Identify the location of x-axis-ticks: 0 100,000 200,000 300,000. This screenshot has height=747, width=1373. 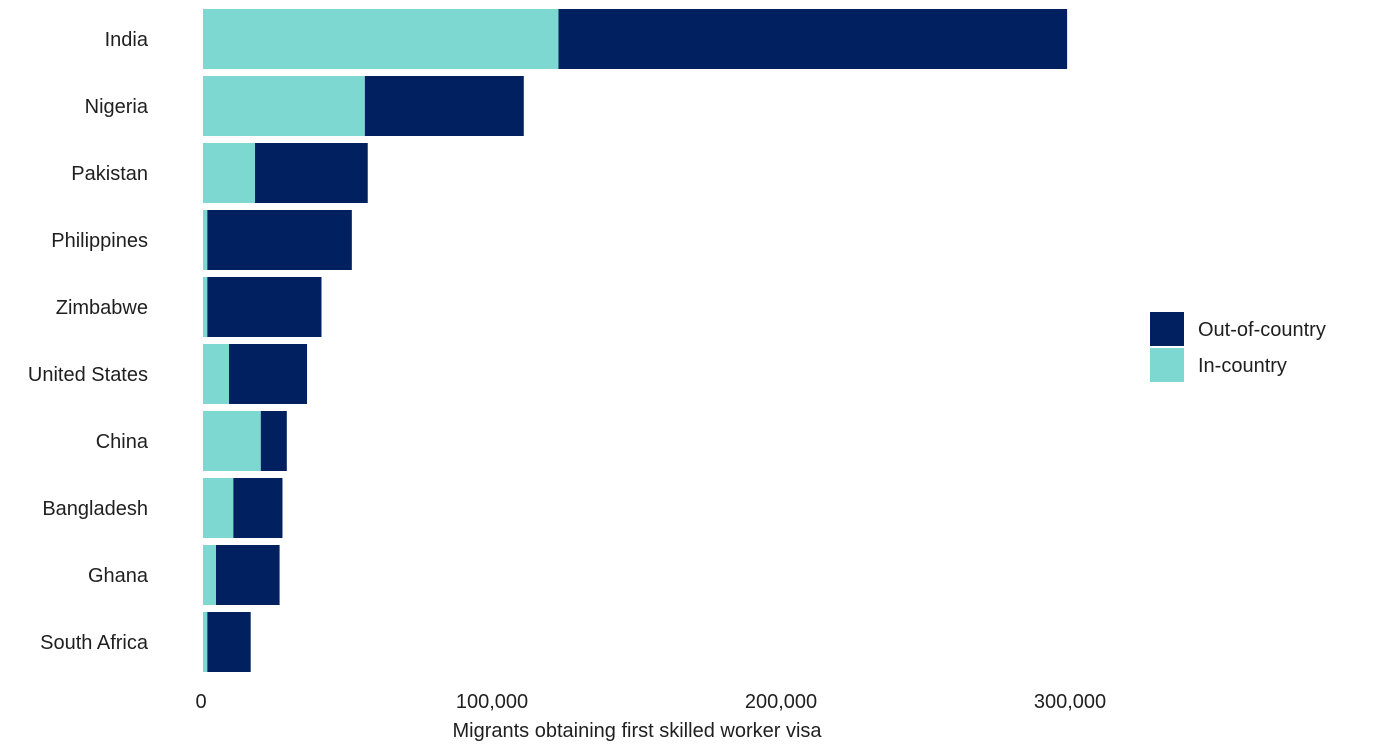
(650, 702).